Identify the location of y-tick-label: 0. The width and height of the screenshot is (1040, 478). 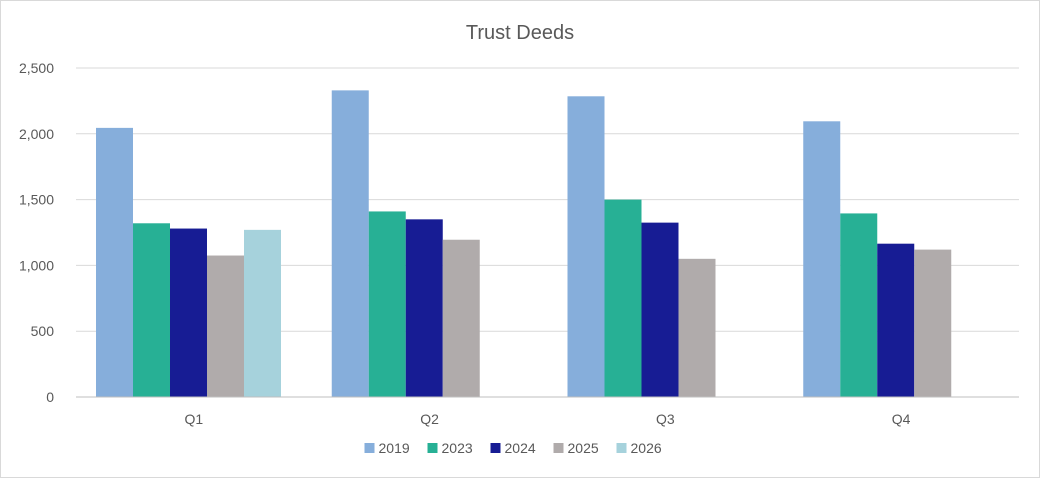
(50, 397).